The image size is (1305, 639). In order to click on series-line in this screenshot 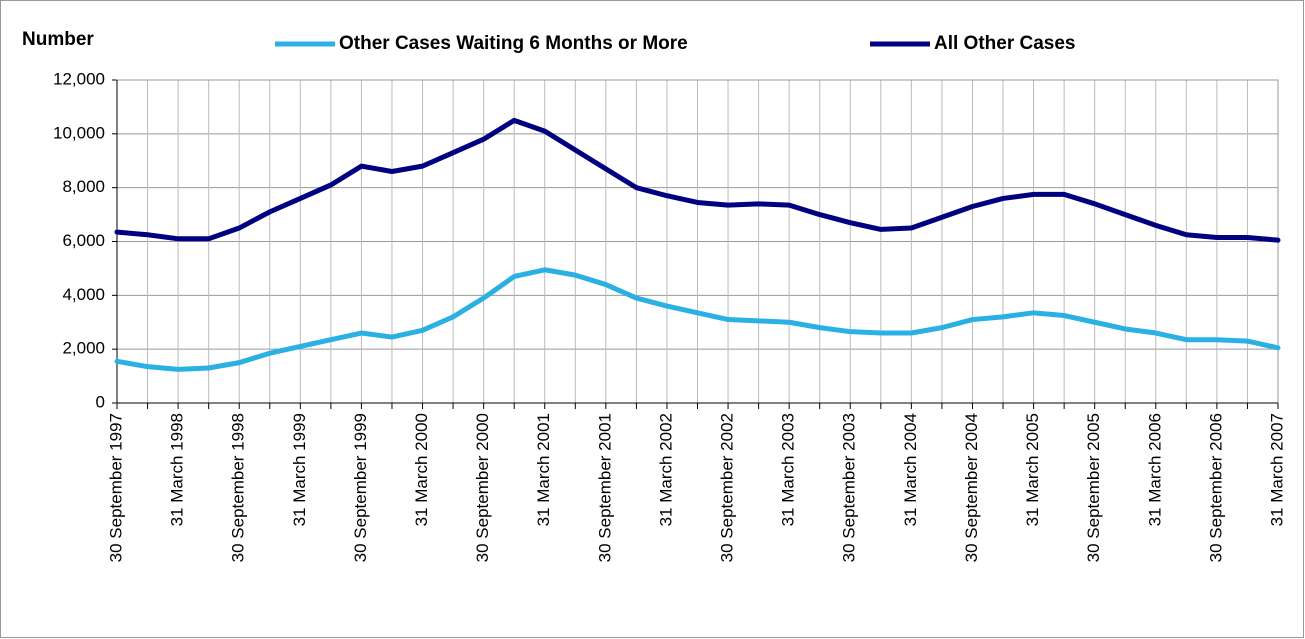, I will do `click(697, 319)`.